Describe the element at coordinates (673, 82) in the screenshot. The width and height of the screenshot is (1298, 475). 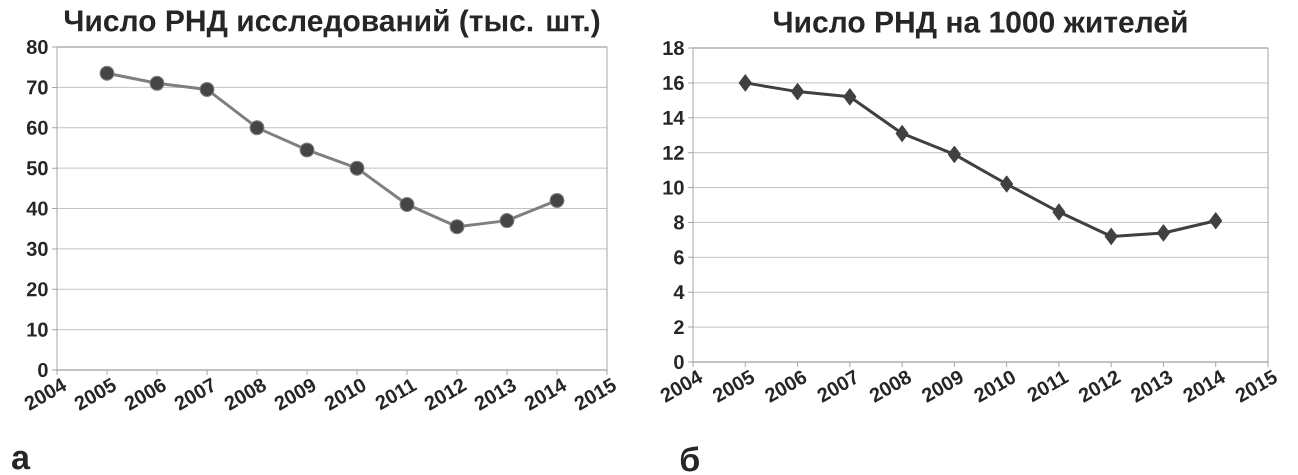
I see `y-tick-label: 16` at that location.